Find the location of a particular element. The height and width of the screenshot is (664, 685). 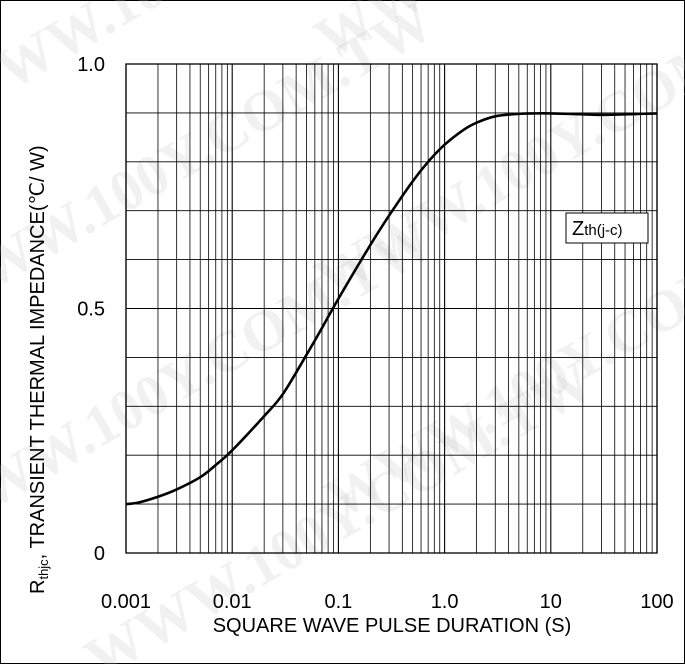

annotation-zth: Zth(j-c) is located at coordinates (597, 229).